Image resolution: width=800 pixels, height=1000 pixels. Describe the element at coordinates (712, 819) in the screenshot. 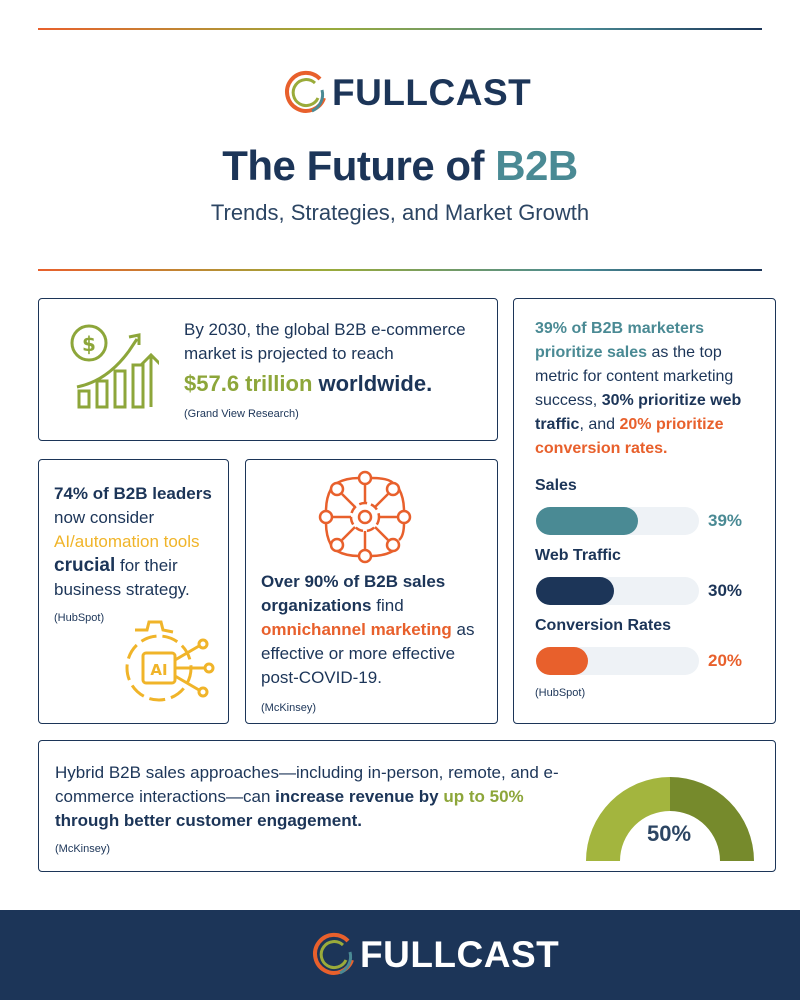

I see `gauge-right-segment` at that location.